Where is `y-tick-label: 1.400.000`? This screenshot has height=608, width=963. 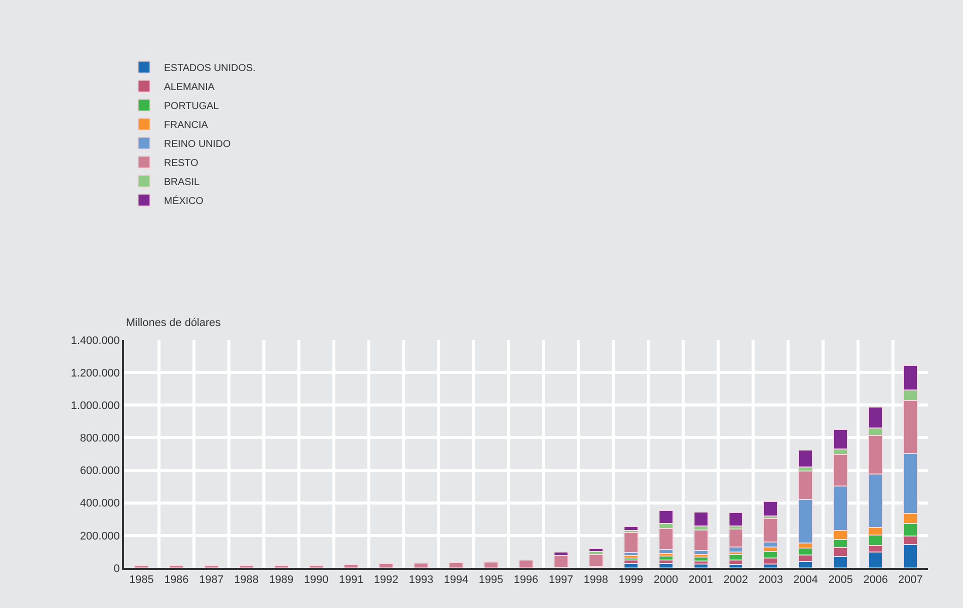 y-tick-label: 1.400.000 is located at coordinates (95, 340).